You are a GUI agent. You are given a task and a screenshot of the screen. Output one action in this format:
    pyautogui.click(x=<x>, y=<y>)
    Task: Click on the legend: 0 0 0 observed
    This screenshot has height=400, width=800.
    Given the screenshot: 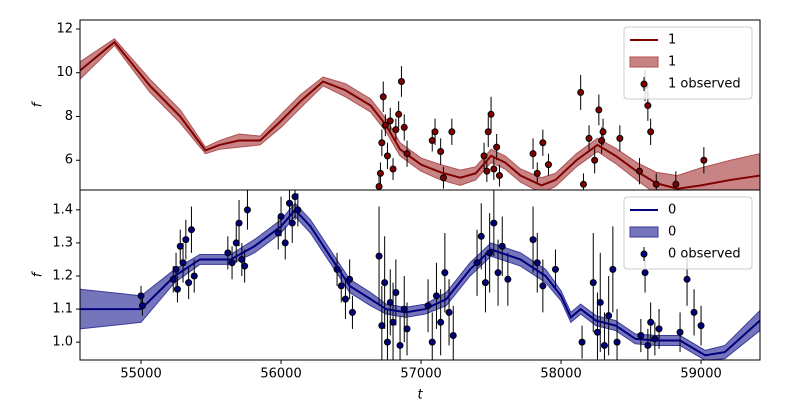 What is the action you would take?
    pyautogui.click(x=688, y=233)
    